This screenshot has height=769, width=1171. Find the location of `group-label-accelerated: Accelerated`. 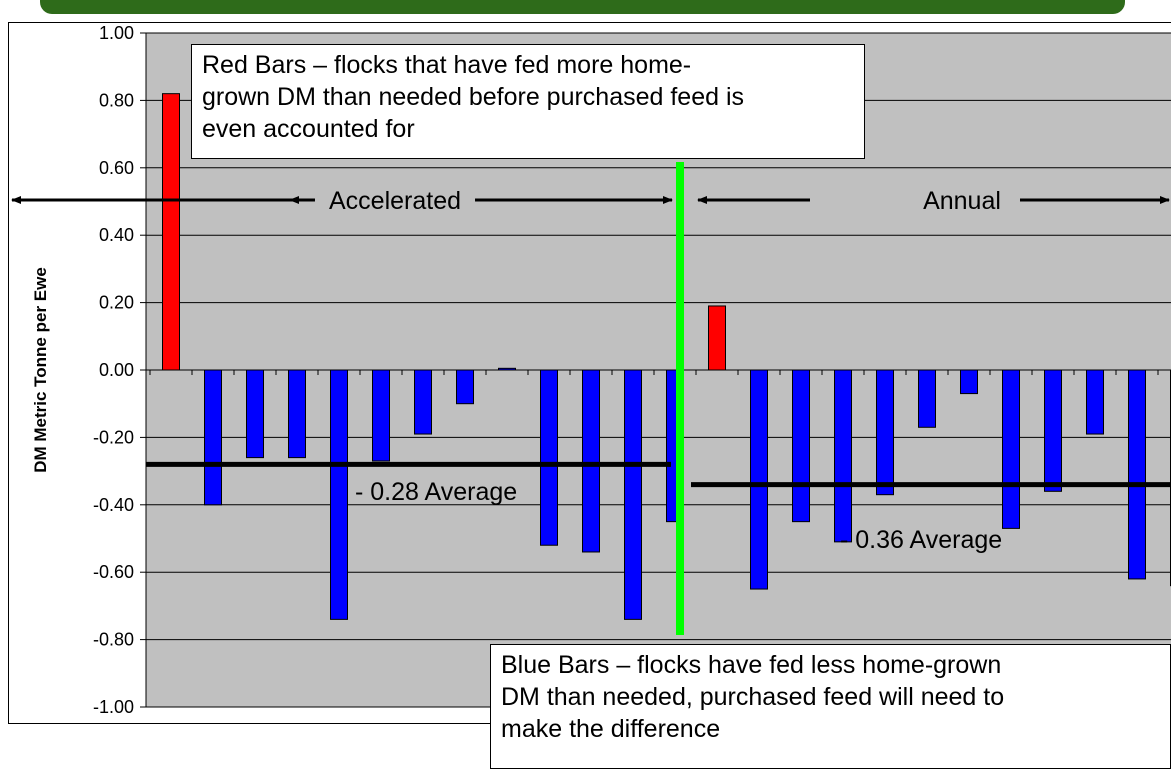

group-label-accelerated: Accelerated is located at coordinates (395, 201).